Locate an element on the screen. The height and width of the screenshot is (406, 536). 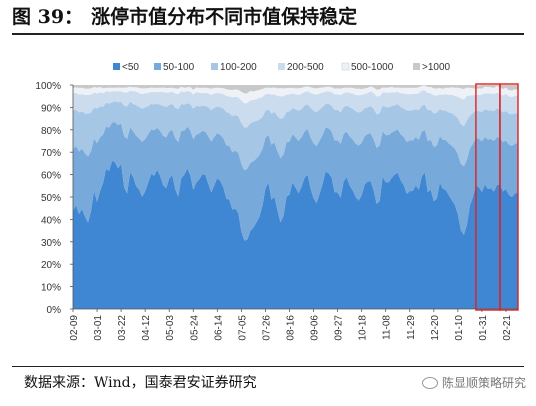
watermark-text: 陈显顺策略研究 is located at coordinates (483, 383).